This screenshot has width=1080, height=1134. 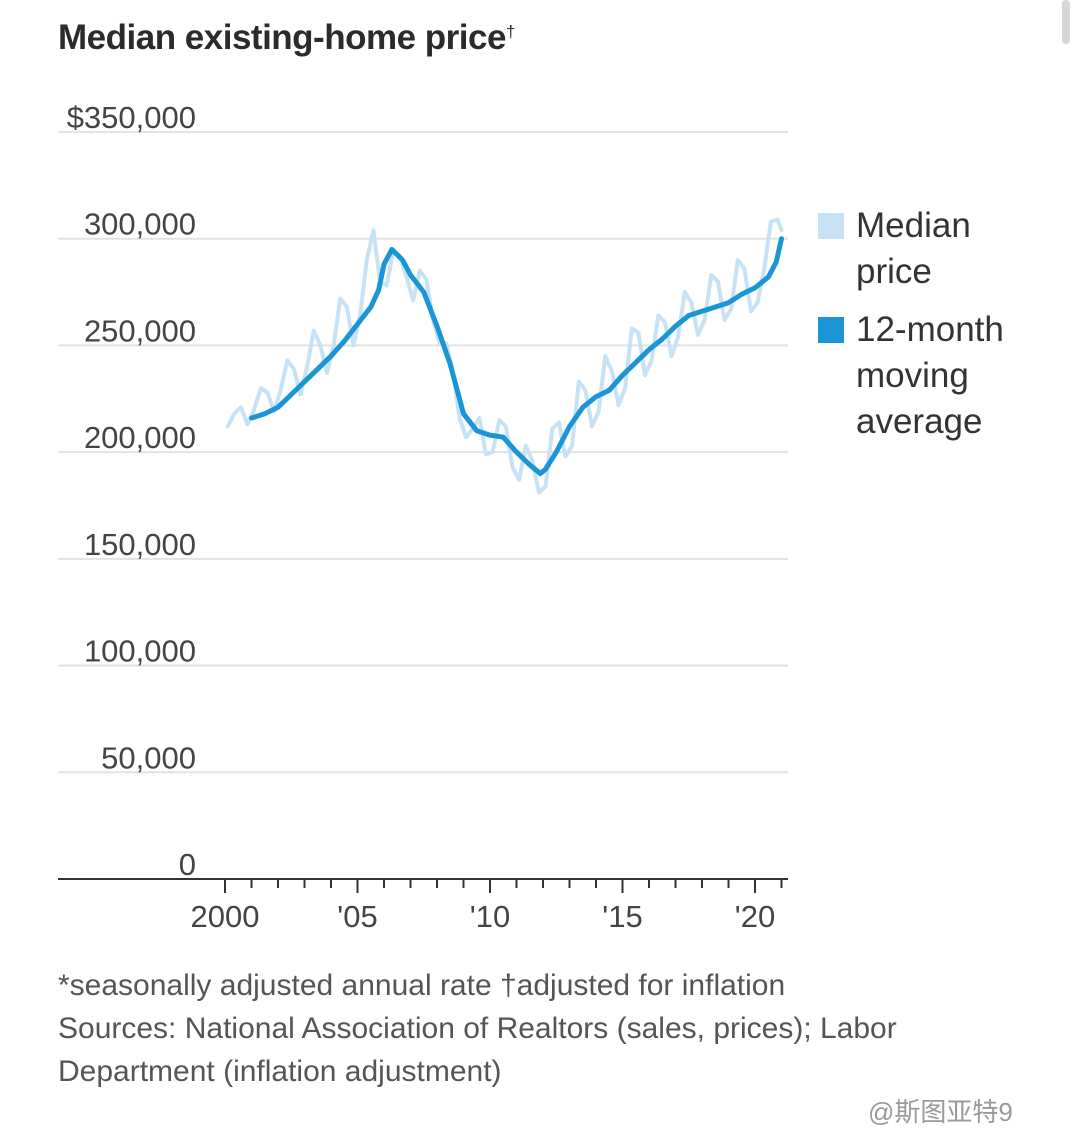 I want to click on y-tick-label: 250,000, so click(x=140, y=330).